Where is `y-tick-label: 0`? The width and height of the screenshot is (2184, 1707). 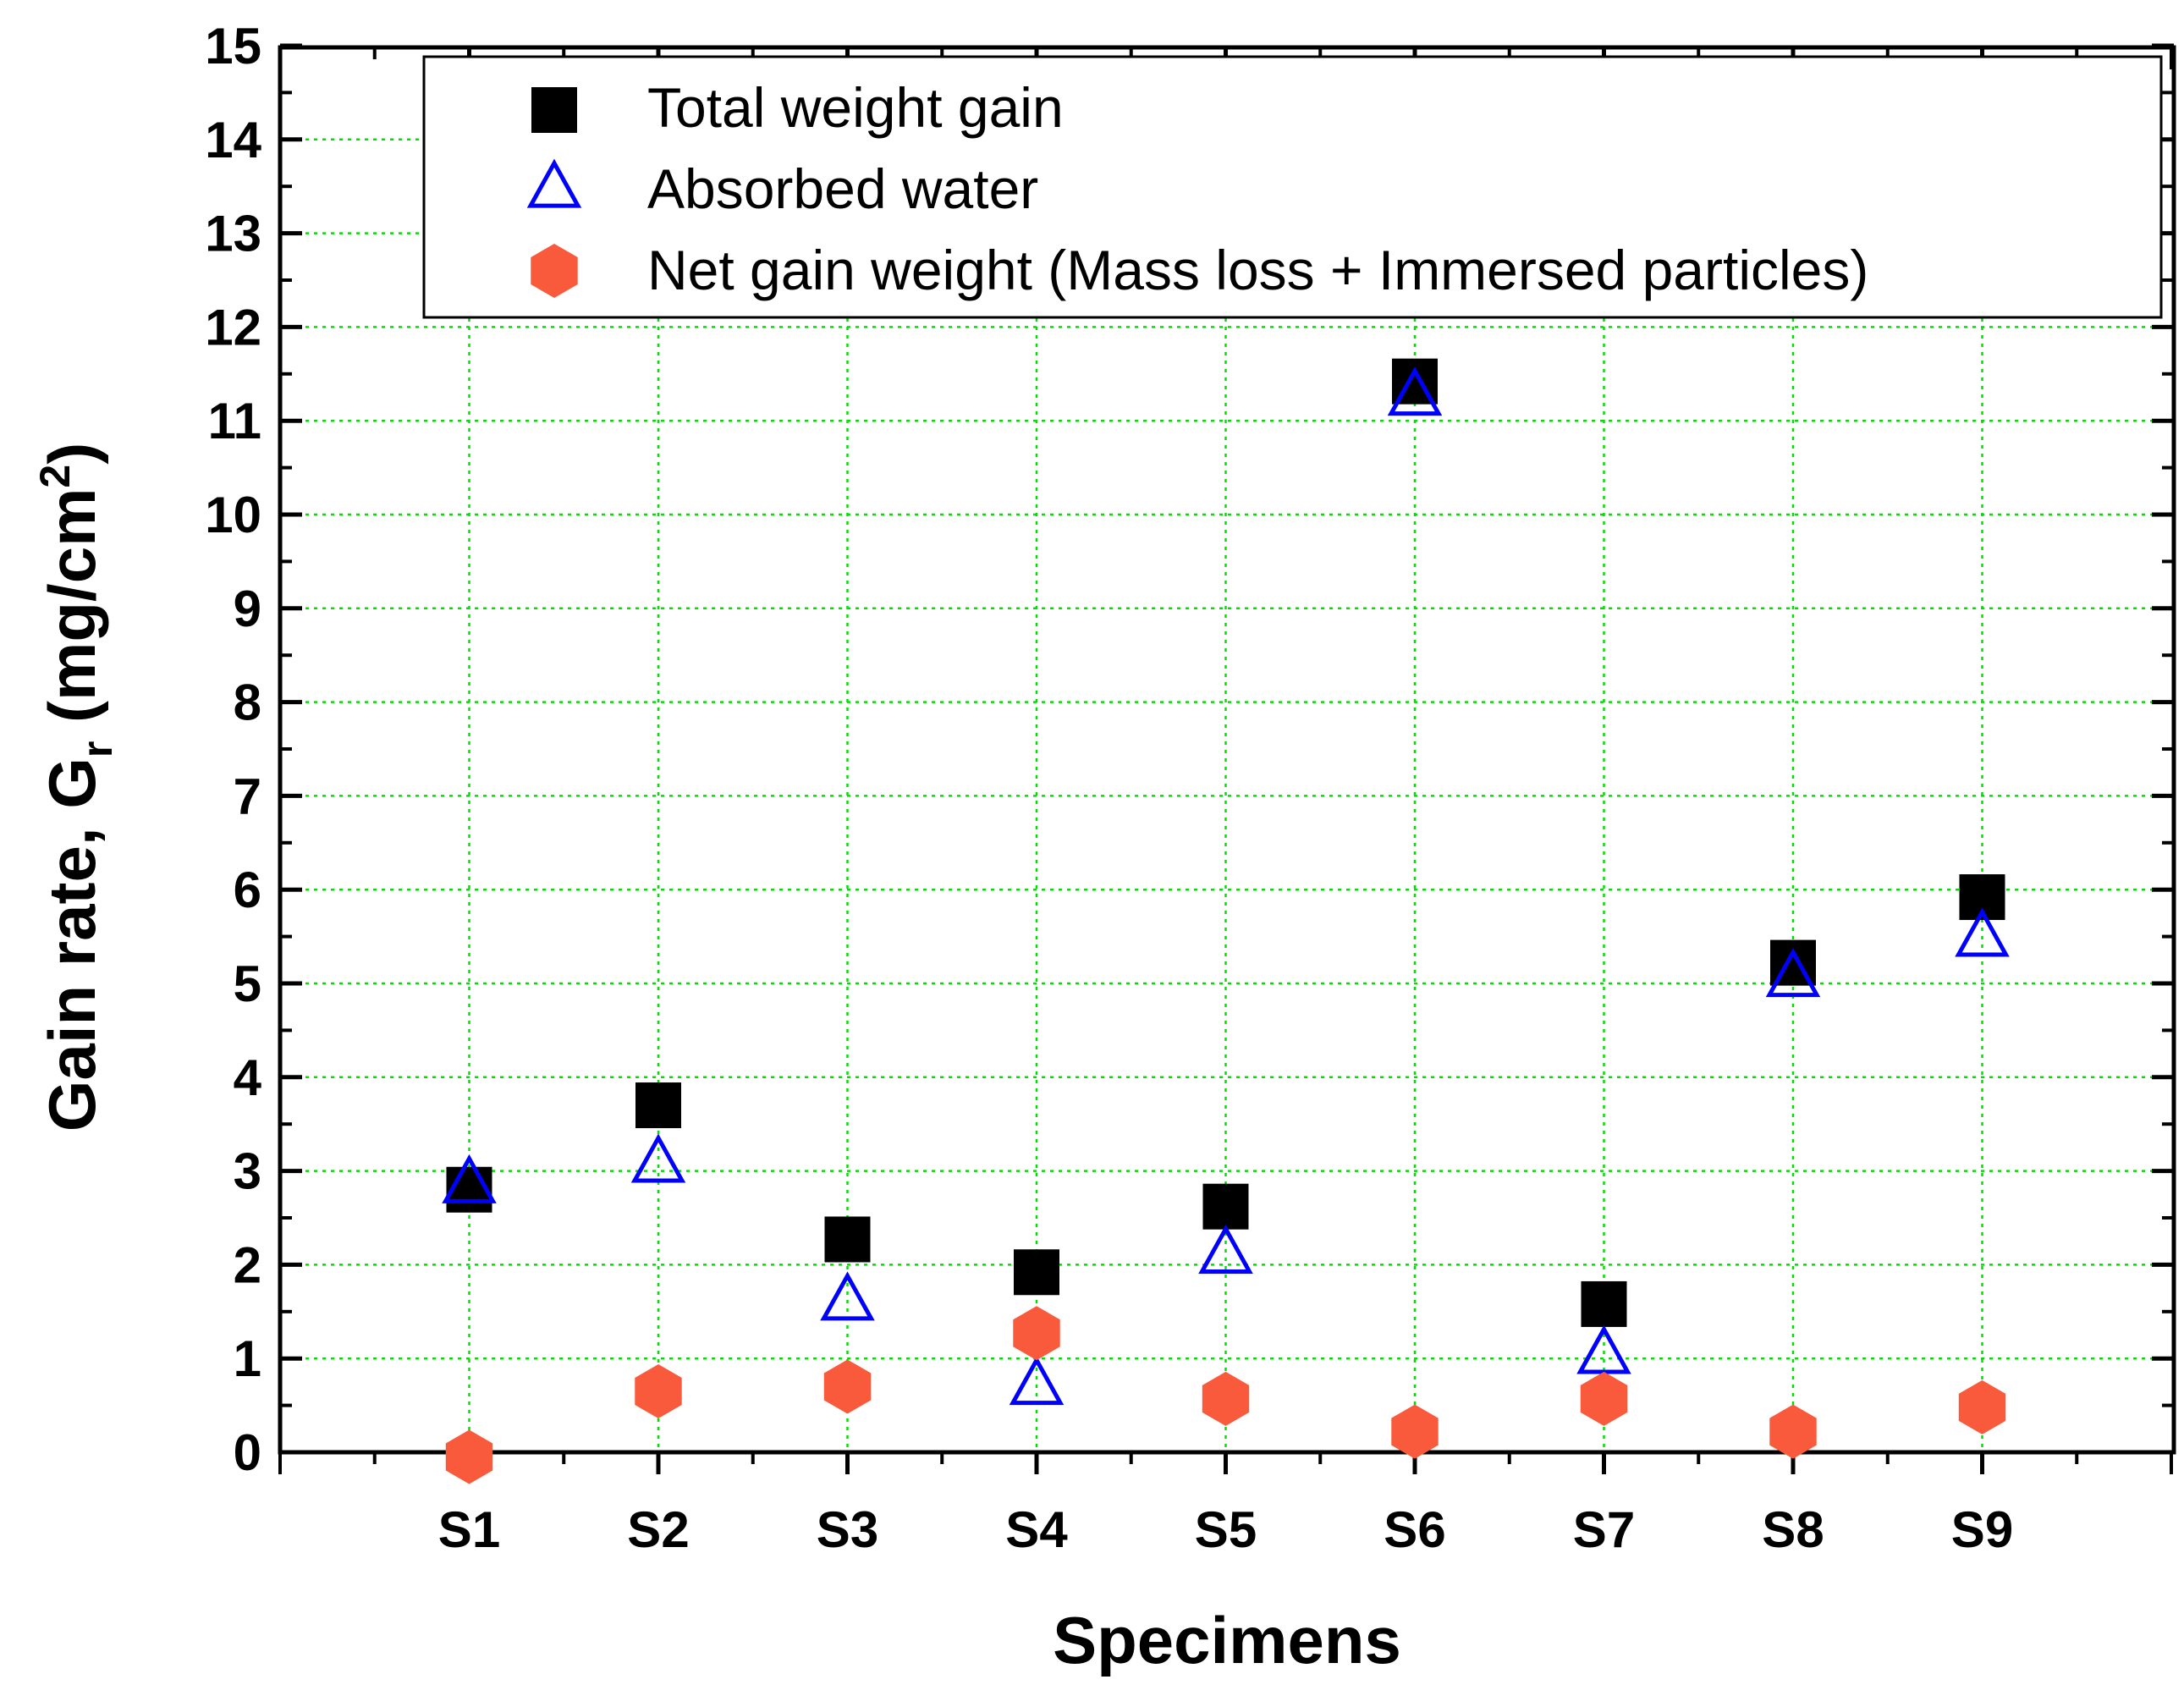 y-tick-label: 0 is located at coordinates (247, 1452).